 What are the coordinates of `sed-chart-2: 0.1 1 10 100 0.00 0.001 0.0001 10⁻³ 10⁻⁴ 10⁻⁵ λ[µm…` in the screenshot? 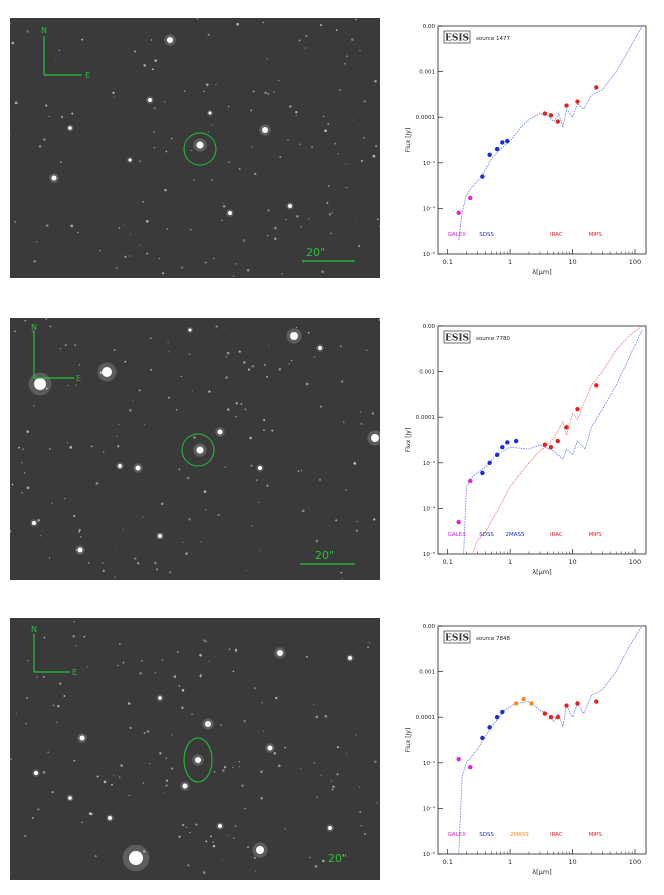 It's located at (528, 449).